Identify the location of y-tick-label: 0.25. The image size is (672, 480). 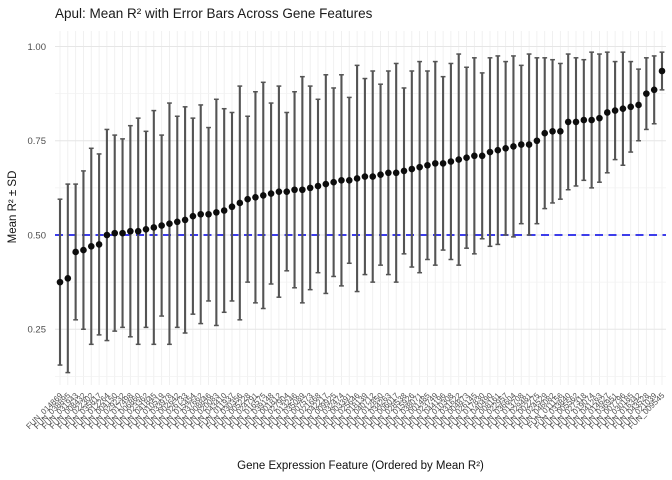
(37, 330).